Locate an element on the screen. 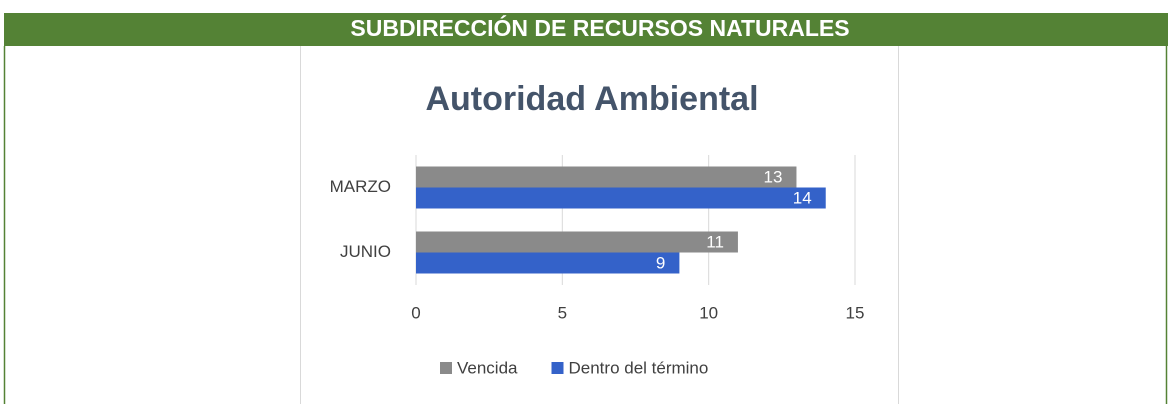  legend-label: Dentro del término is located at coordinates (639, 367).